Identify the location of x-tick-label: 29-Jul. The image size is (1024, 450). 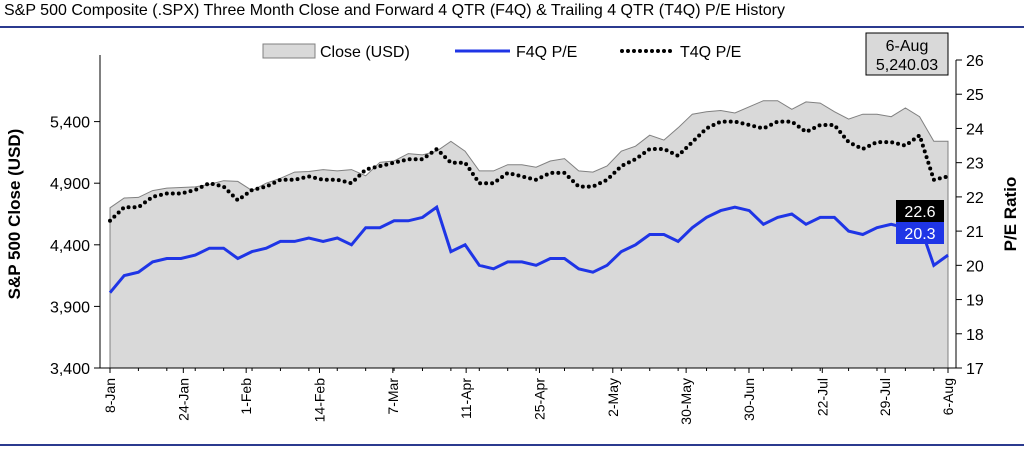
(885, 397).